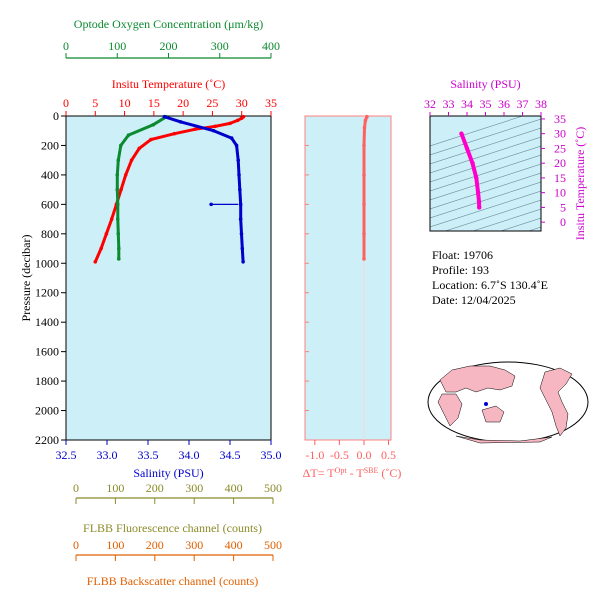  I want to click on temperature-tick-label: 10, so click(125, 103).